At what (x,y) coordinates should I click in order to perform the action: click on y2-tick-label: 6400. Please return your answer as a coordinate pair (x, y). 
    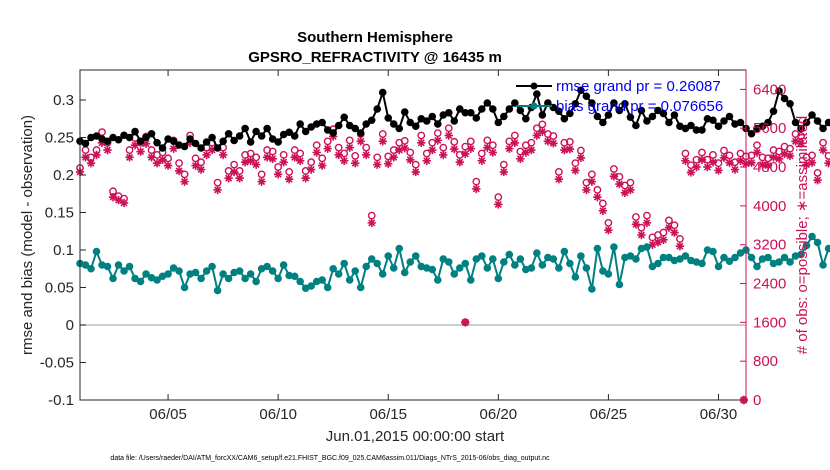
    Looking at the image, I should click on (769, 89).